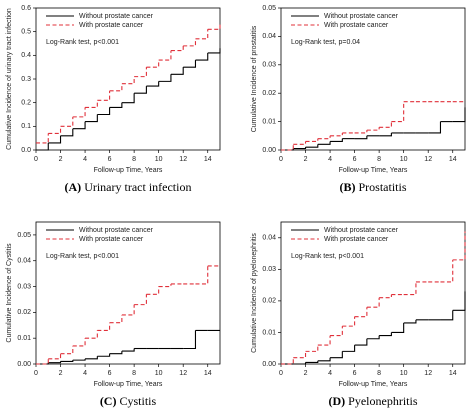  Describe the element at coordinates (428, 159) in the screenshot. I see `x-tick-label: 12` at that location.